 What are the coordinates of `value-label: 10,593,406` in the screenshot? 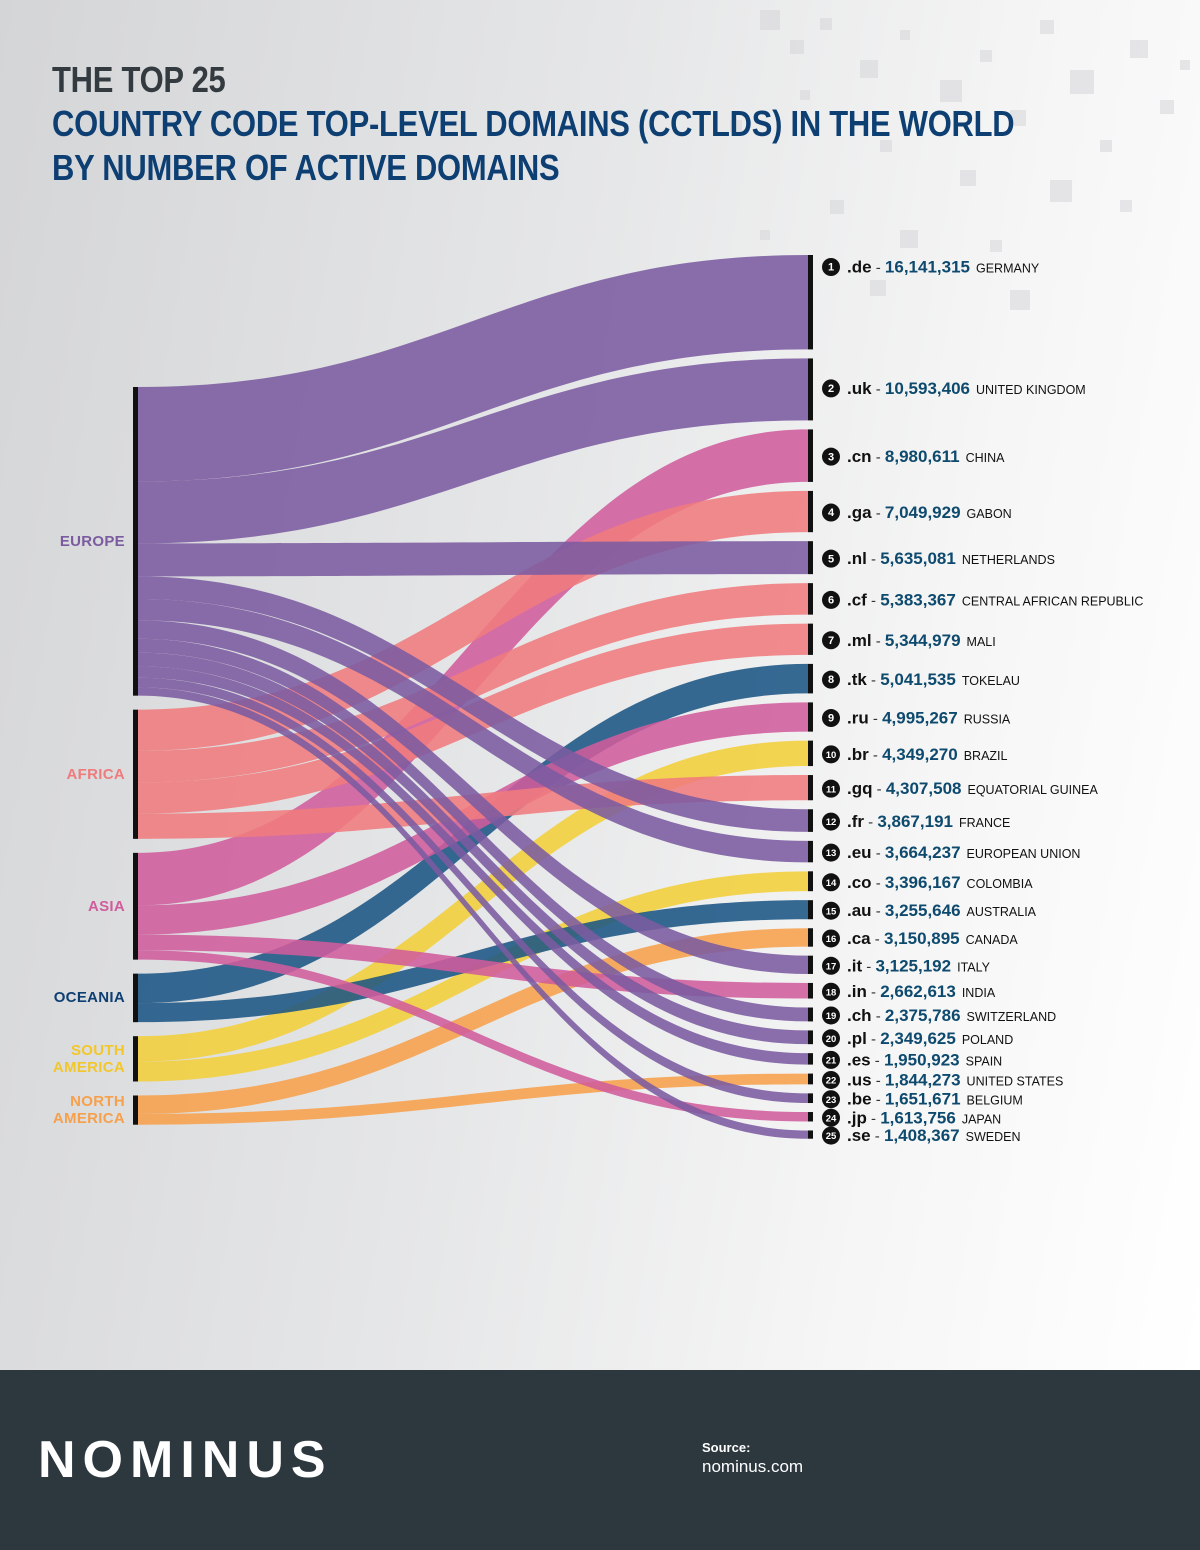 It's located at (927, 388).